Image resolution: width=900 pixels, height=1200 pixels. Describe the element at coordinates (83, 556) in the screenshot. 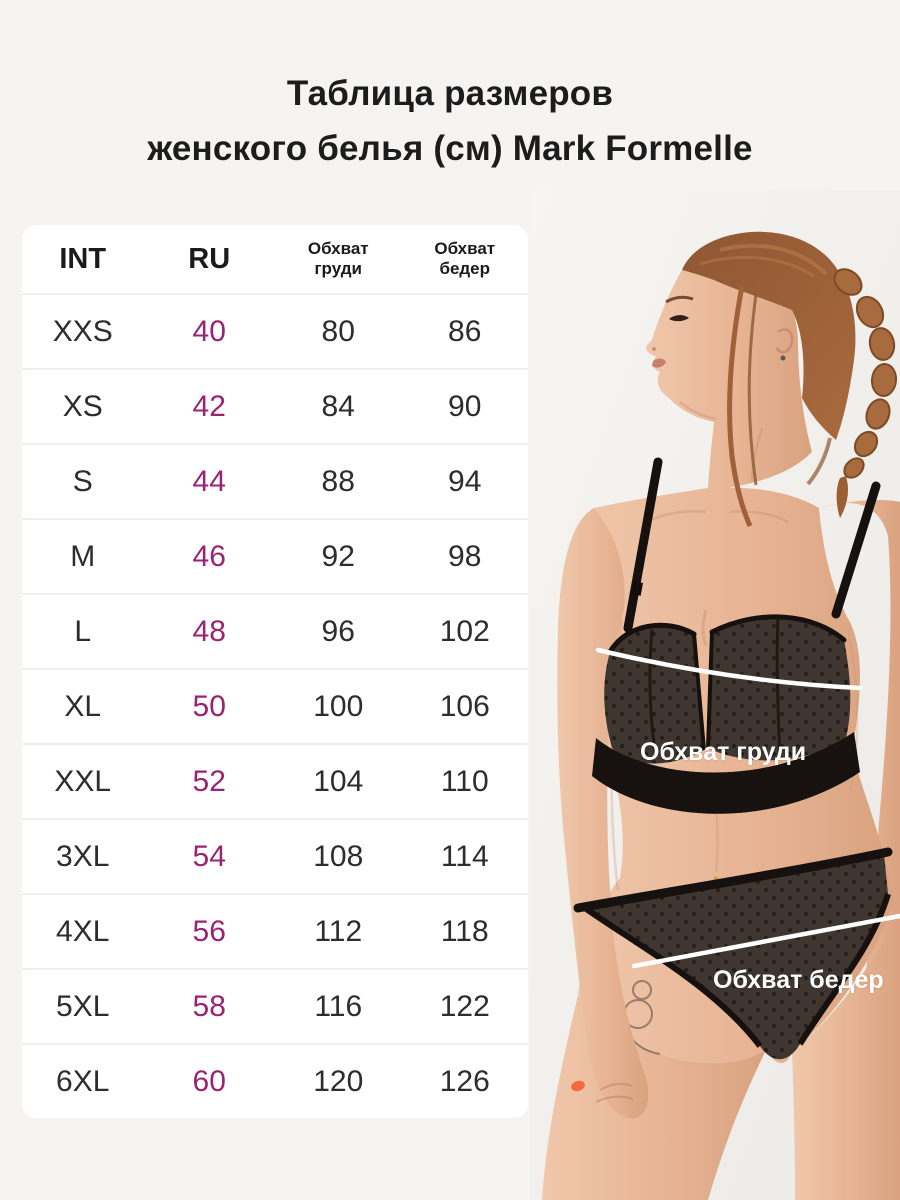

I see `cell-int: M` at that location.